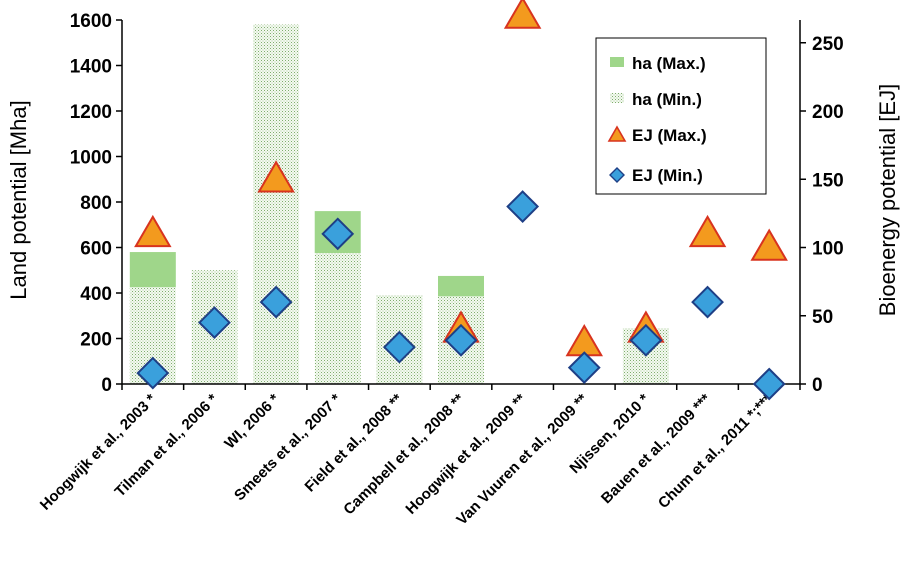  What do you see at coordinates (91, 67) in the screenshot?
I see `y-tick-label: 1400` at bounding box center [91, 67].